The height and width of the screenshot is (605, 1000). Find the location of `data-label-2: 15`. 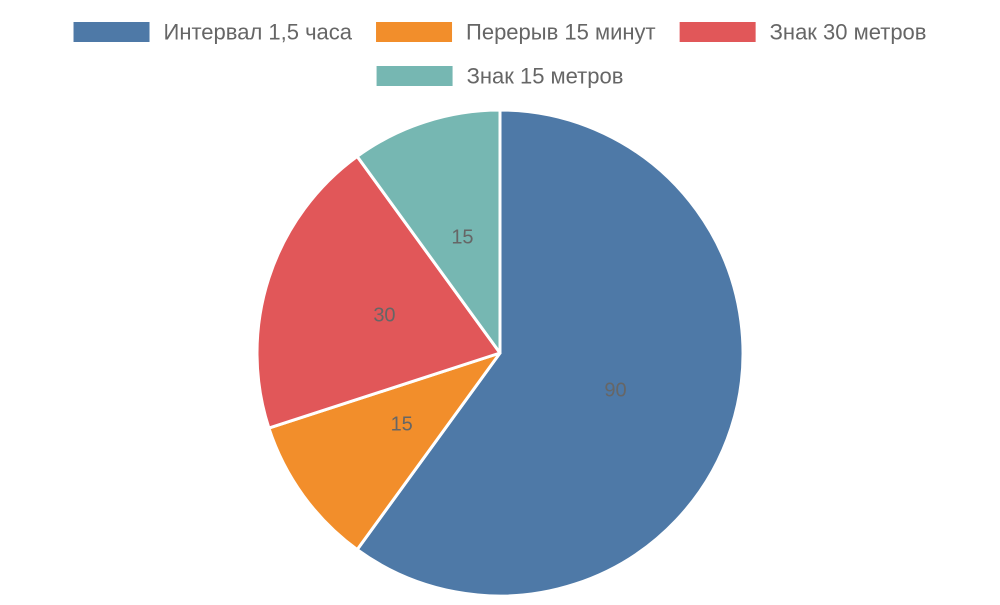

data-label-2: 15 is located at coordinates (402, 424).